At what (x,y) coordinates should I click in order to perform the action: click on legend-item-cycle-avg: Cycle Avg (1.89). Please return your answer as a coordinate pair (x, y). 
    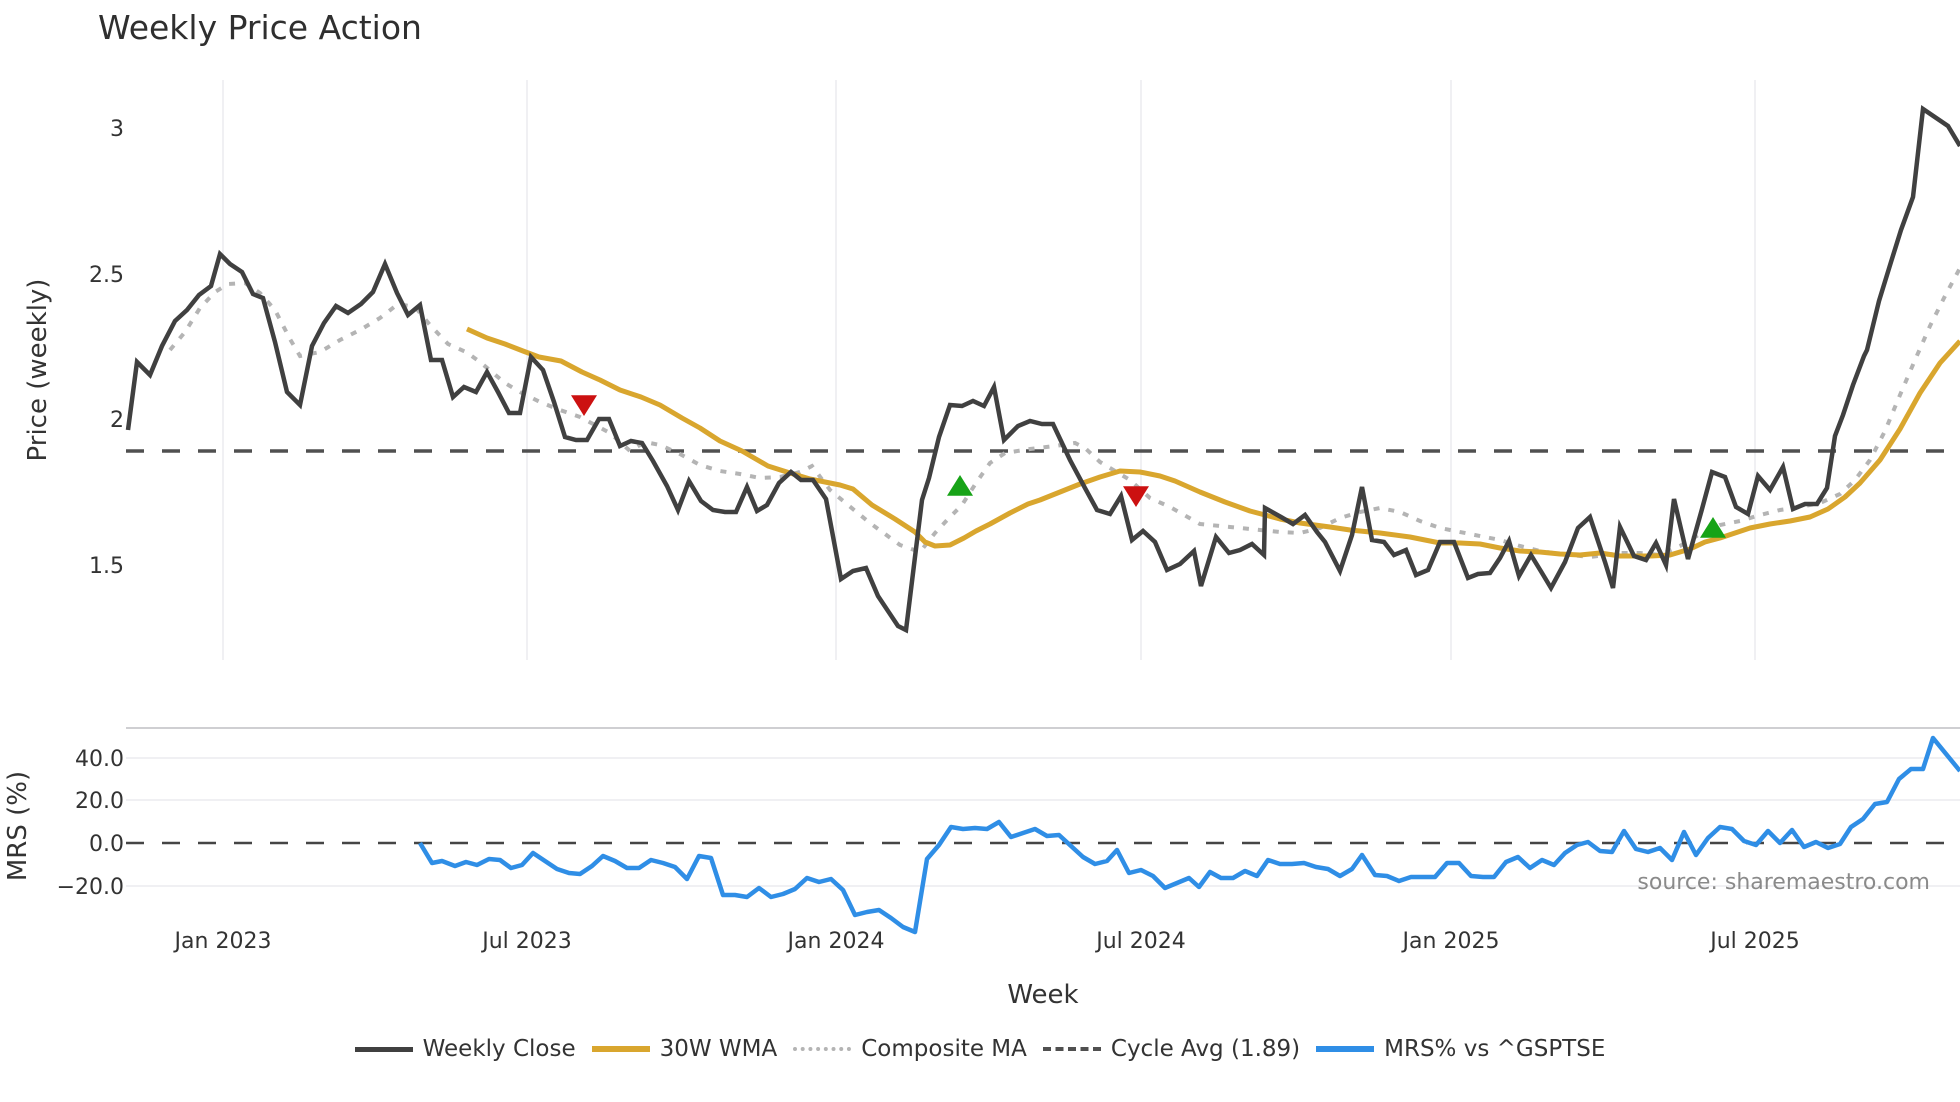
    Looking at the image, I should click on (1171, 1049).